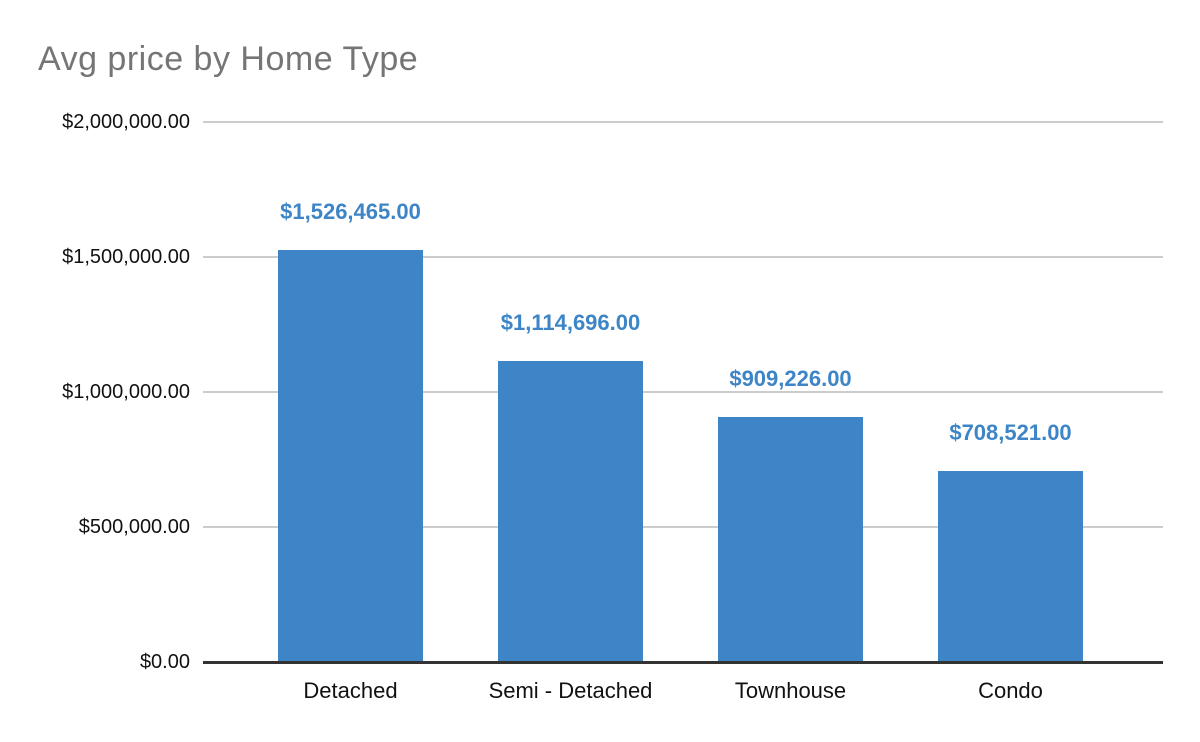 The width and height of the screenshot is (1200, 742). What do you see at coordinates (350, 455) in the screenshot?
I see `bar-detached` at bounding box center [350, 455].